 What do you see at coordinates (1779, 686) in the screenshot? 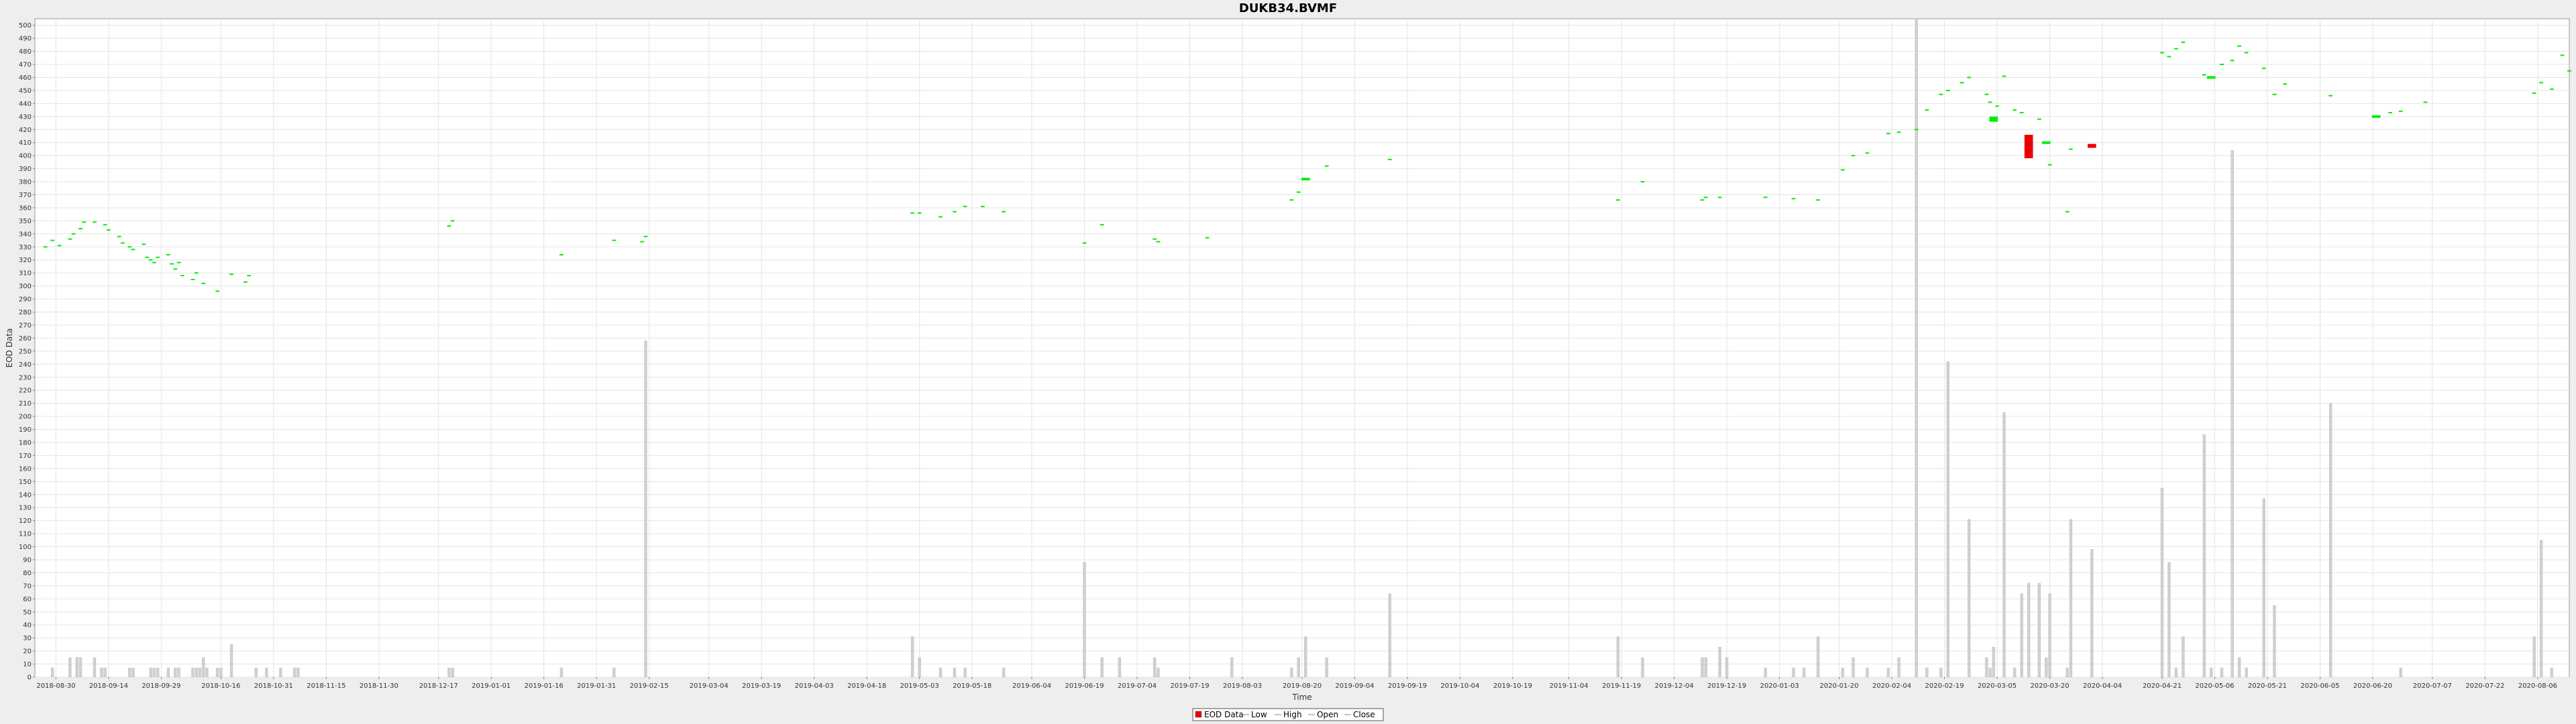
I see `x-tick-label: 2020-01-03` at bounding box center [1779, 686].